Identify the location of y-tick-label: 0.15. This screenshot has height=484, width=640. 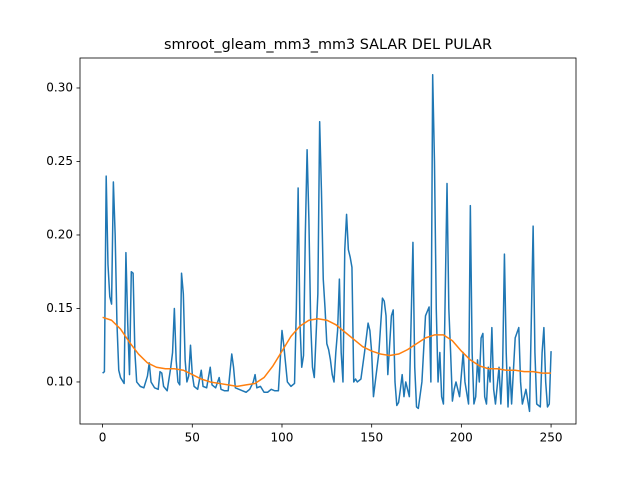
(59, 308).